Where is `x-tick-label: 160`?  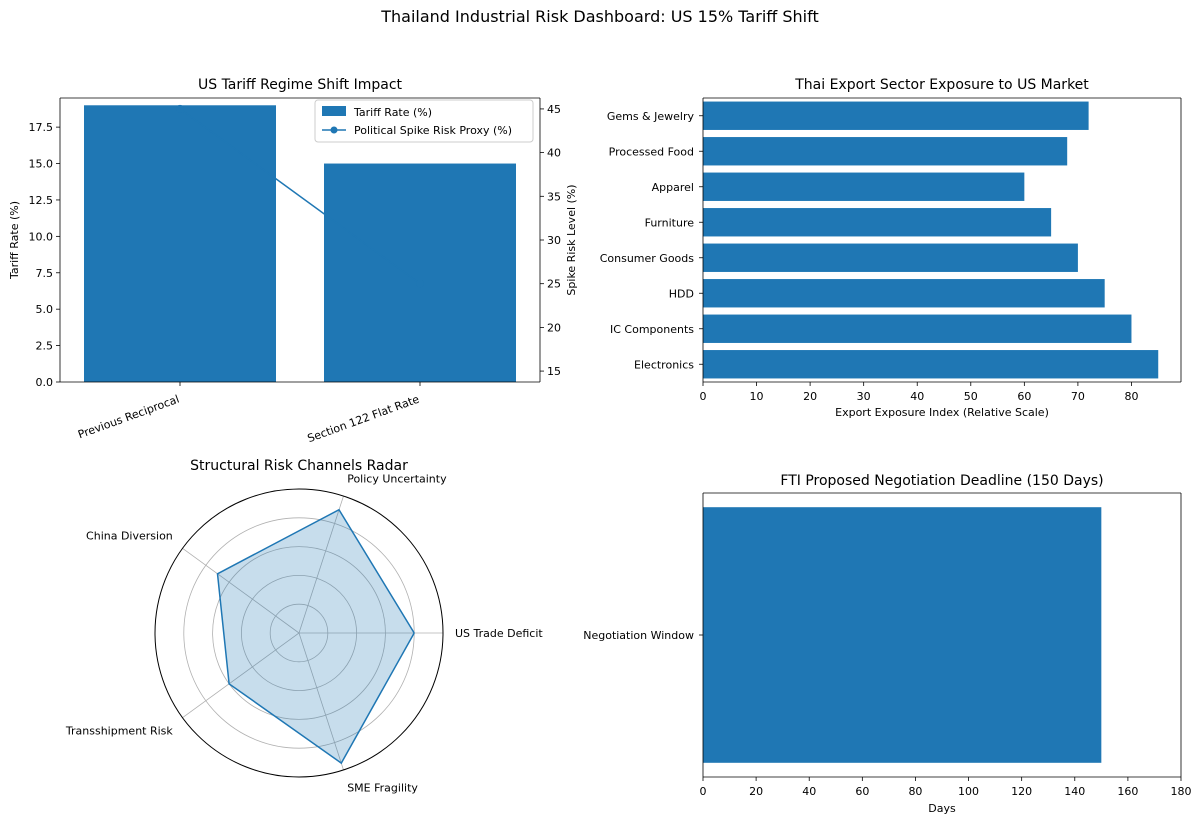 x-tick-label: 160 is located at coordinates (1127, 791).